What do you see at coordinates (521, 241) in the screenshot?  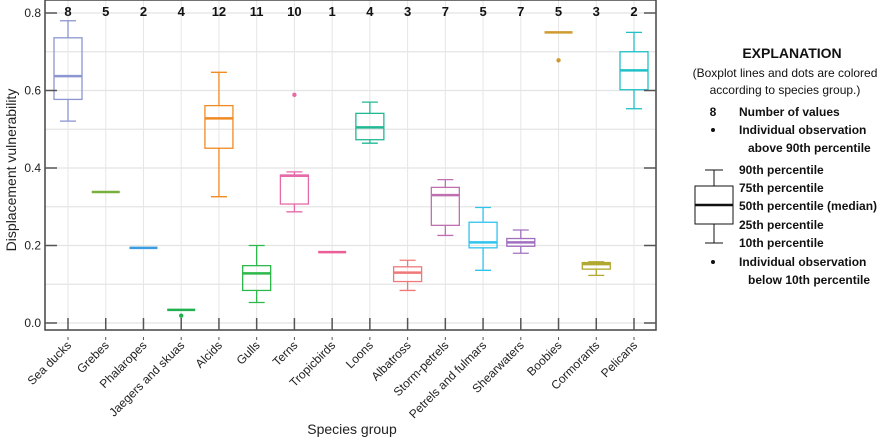 I see `box-shearwaters` at bounding box center [521, 241].